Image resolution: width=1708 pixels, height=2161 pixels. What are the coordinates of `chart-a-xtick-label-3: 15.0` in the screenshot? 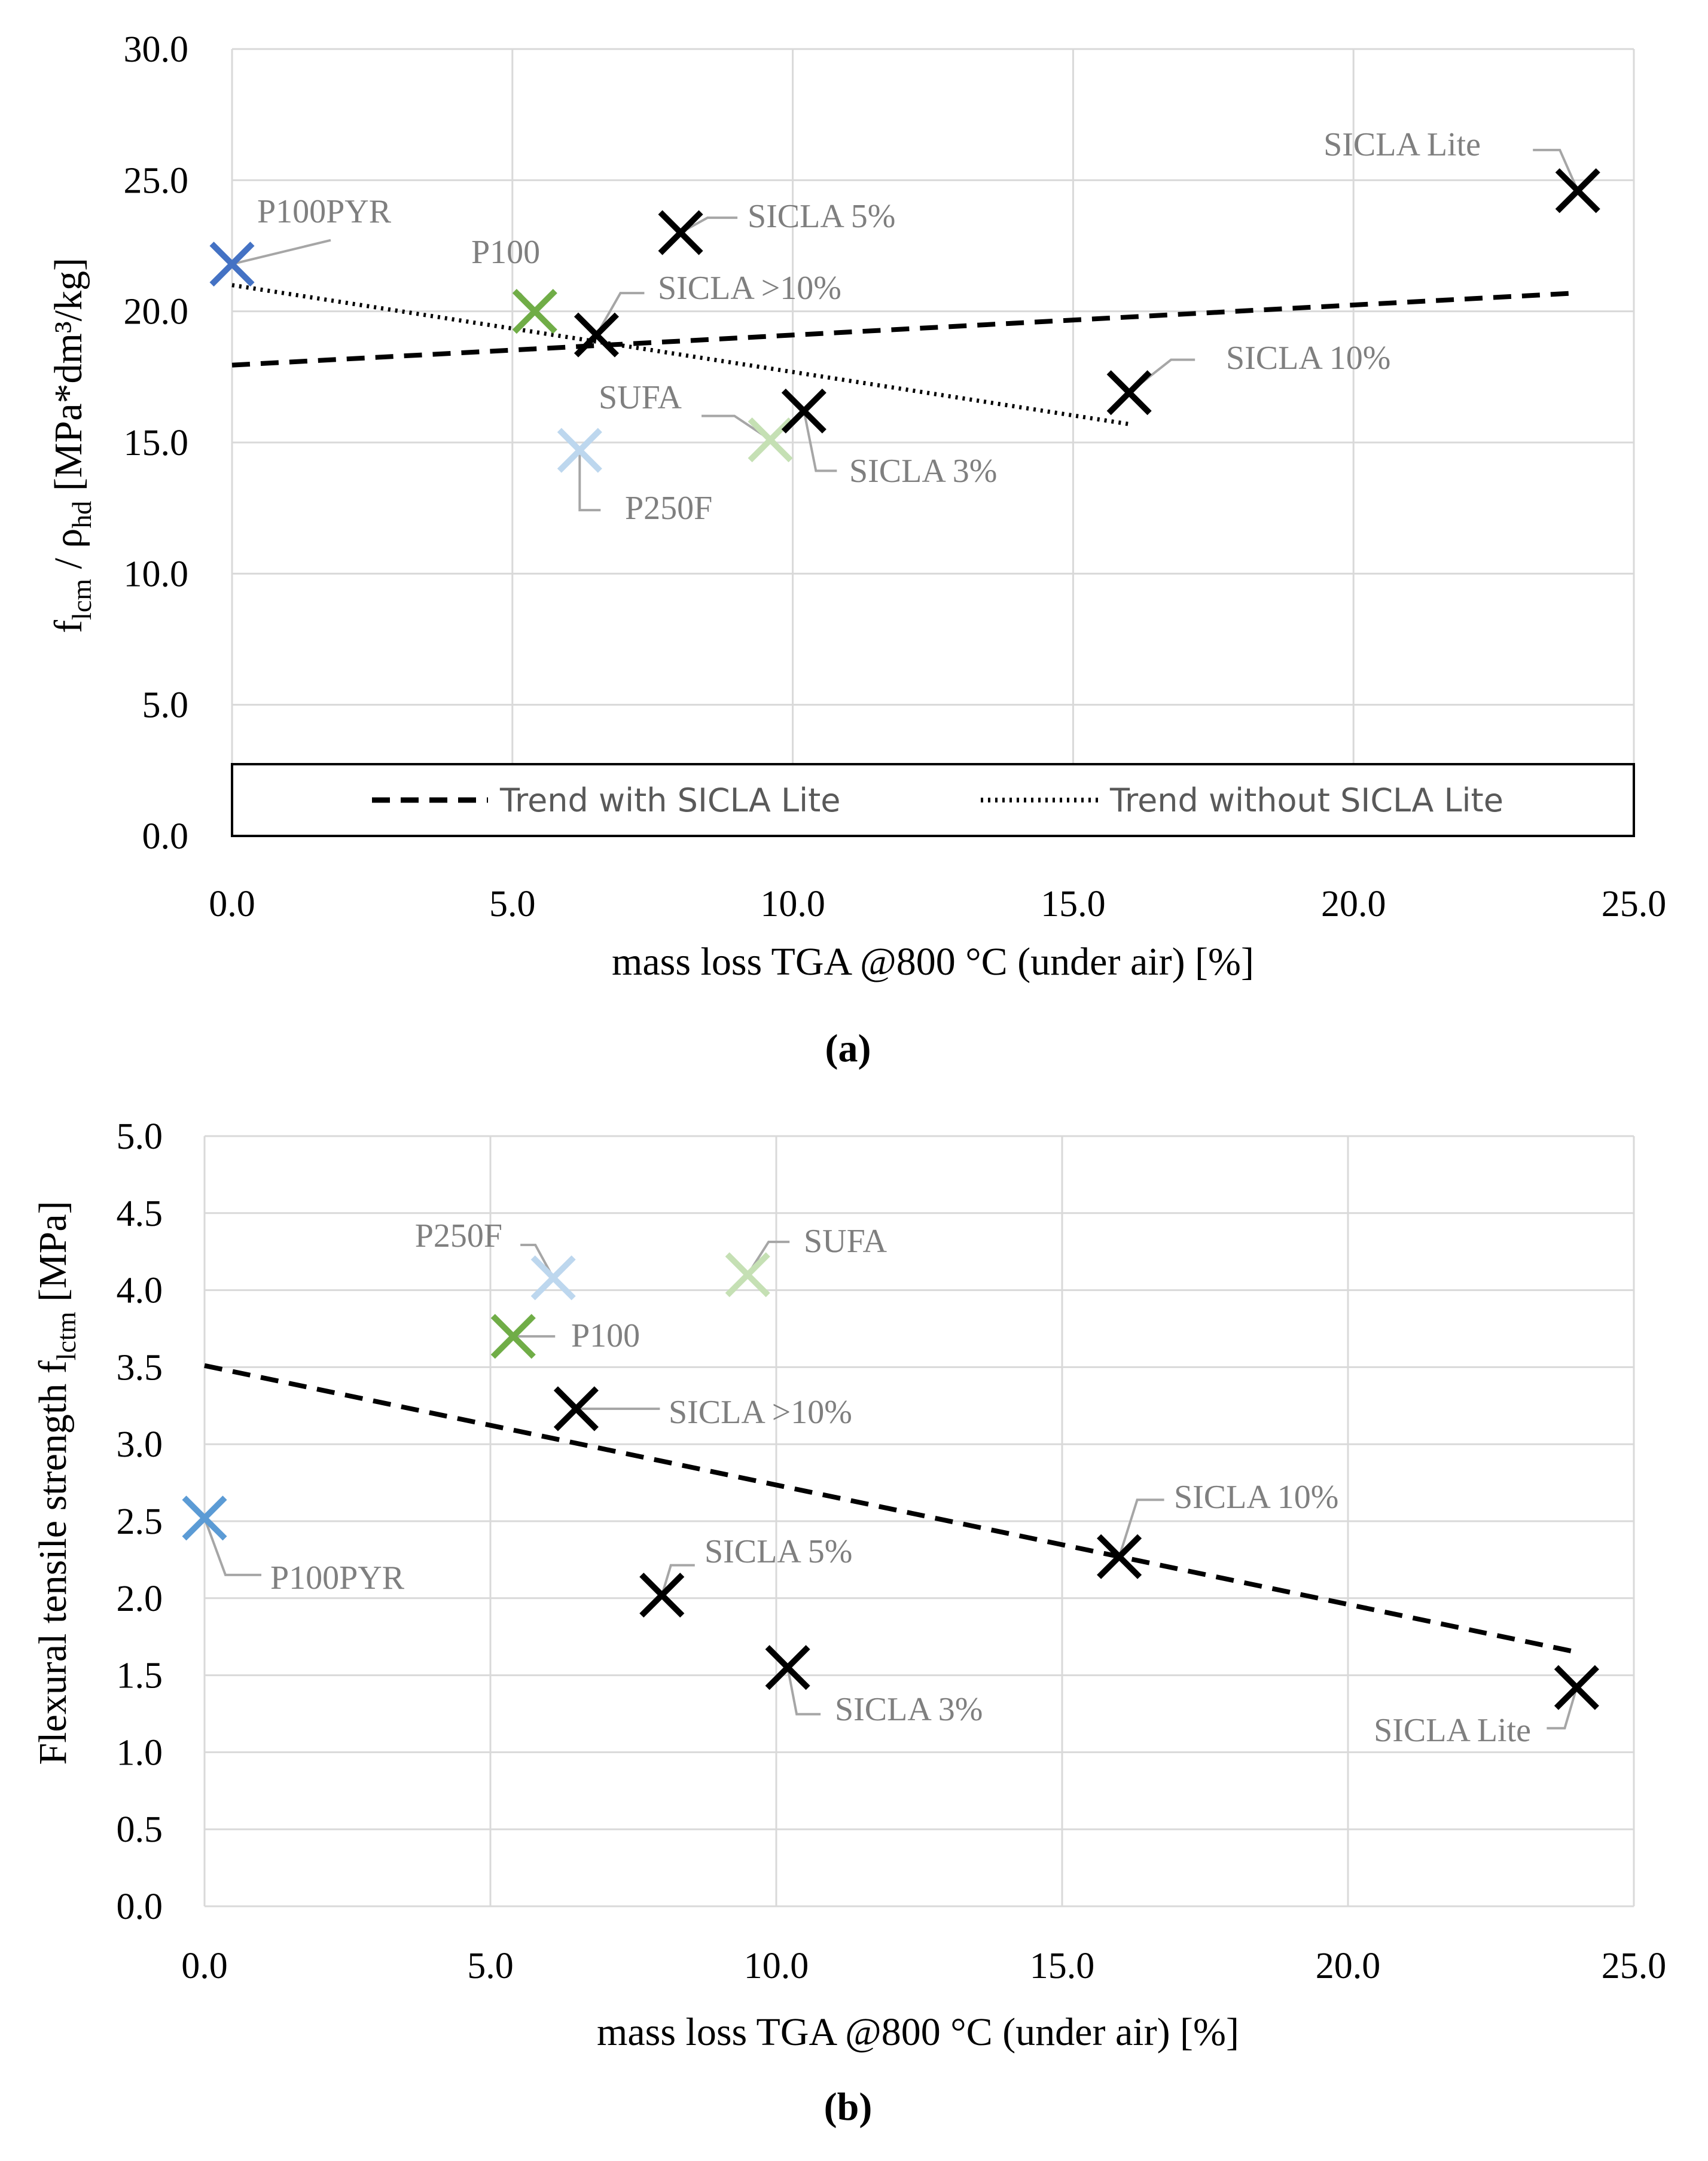 It's located at (1073, 904).